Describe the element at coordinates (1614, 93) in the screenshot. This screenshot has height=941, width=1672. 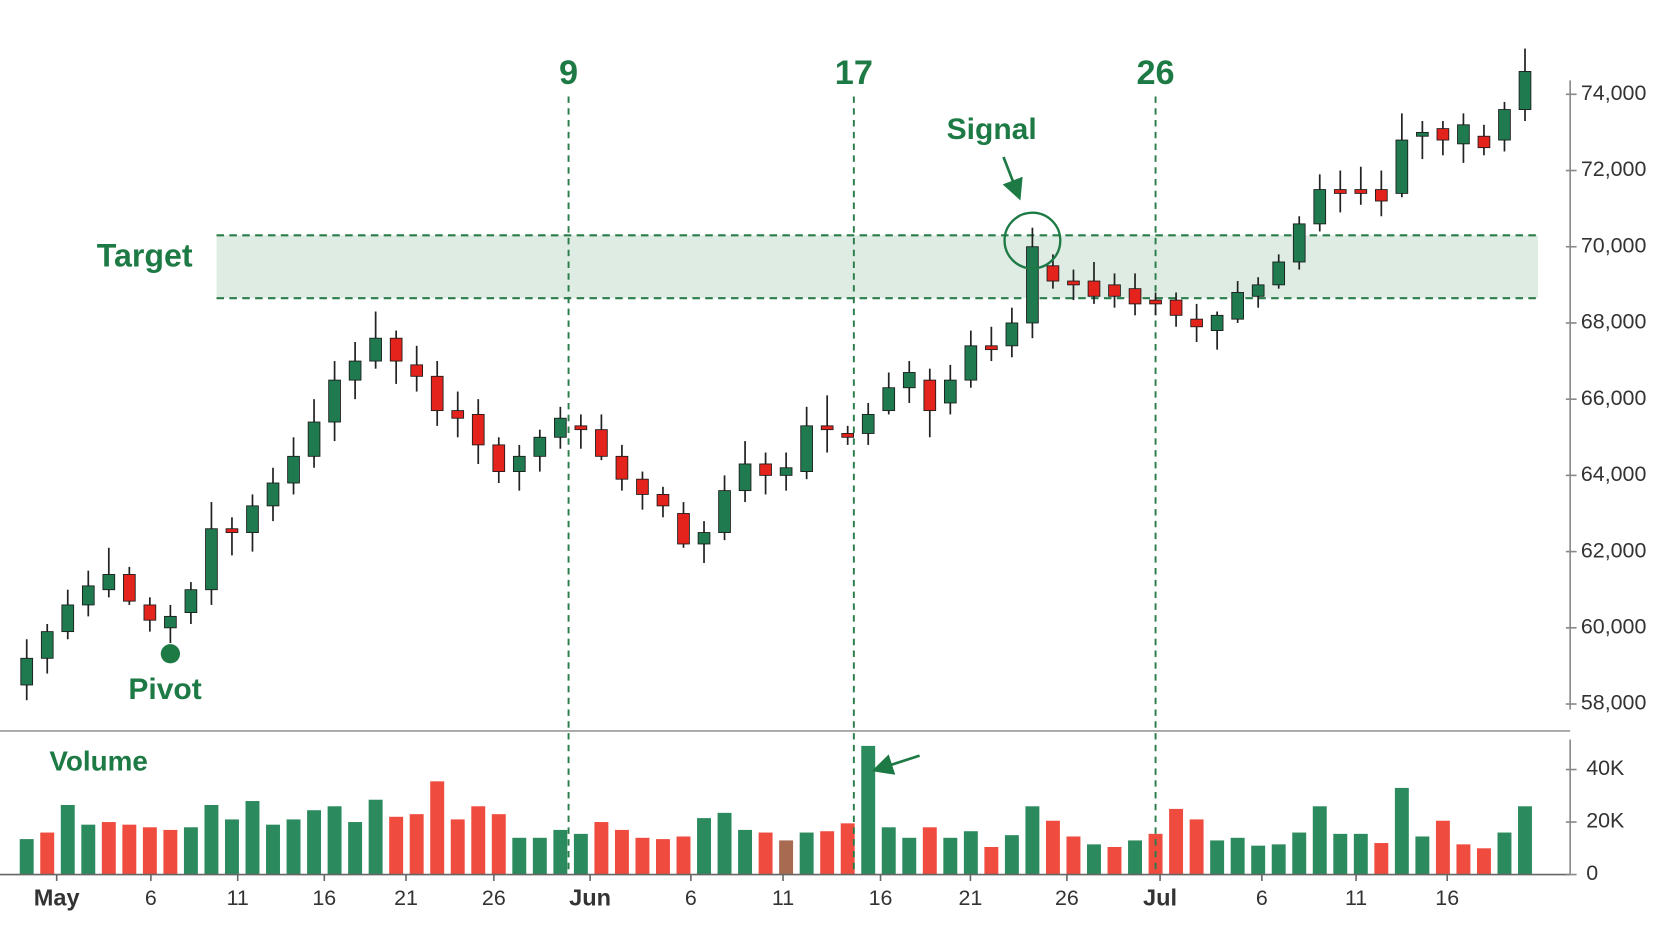
I see `y-tick-label: 74,000` at that location.